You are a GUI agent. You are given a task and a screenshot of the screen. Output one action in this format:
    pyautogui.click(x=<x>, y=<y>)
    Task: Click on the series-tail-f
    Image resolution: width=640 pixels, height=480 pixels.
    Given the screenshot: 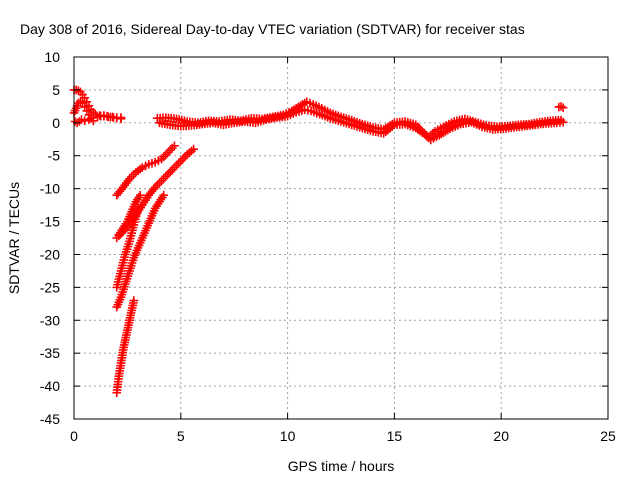 What is the action you would take?
    pyautogui.click(x=129, y=215)
    